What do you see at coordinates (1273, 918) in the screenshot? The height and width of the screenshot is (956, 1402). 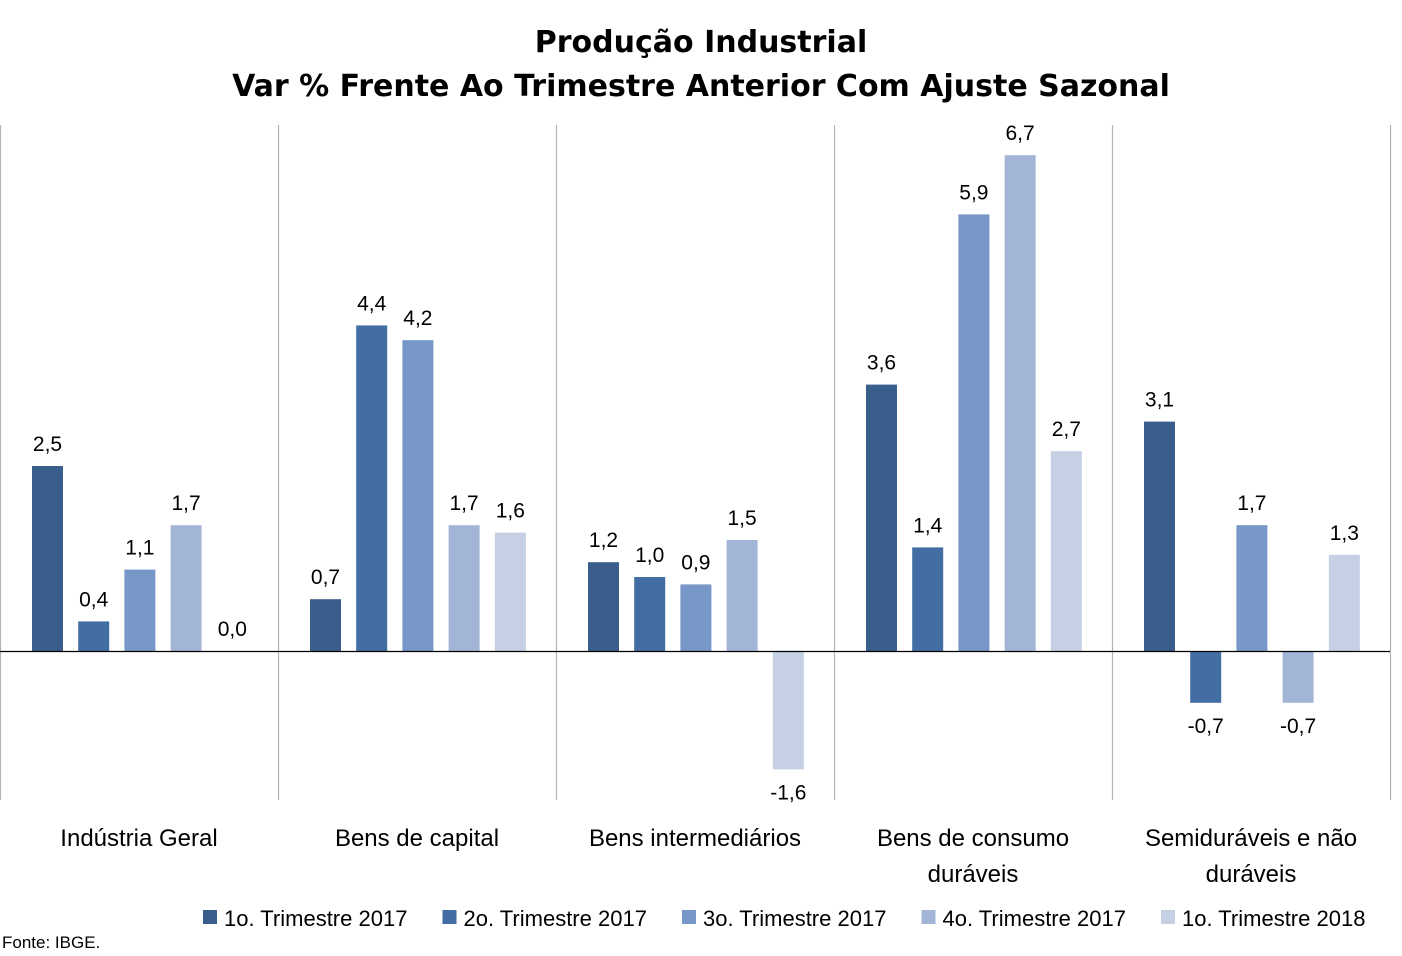 I see `legend-label: 1o. Trimestre 2018` at bounding box center [1273, 918].